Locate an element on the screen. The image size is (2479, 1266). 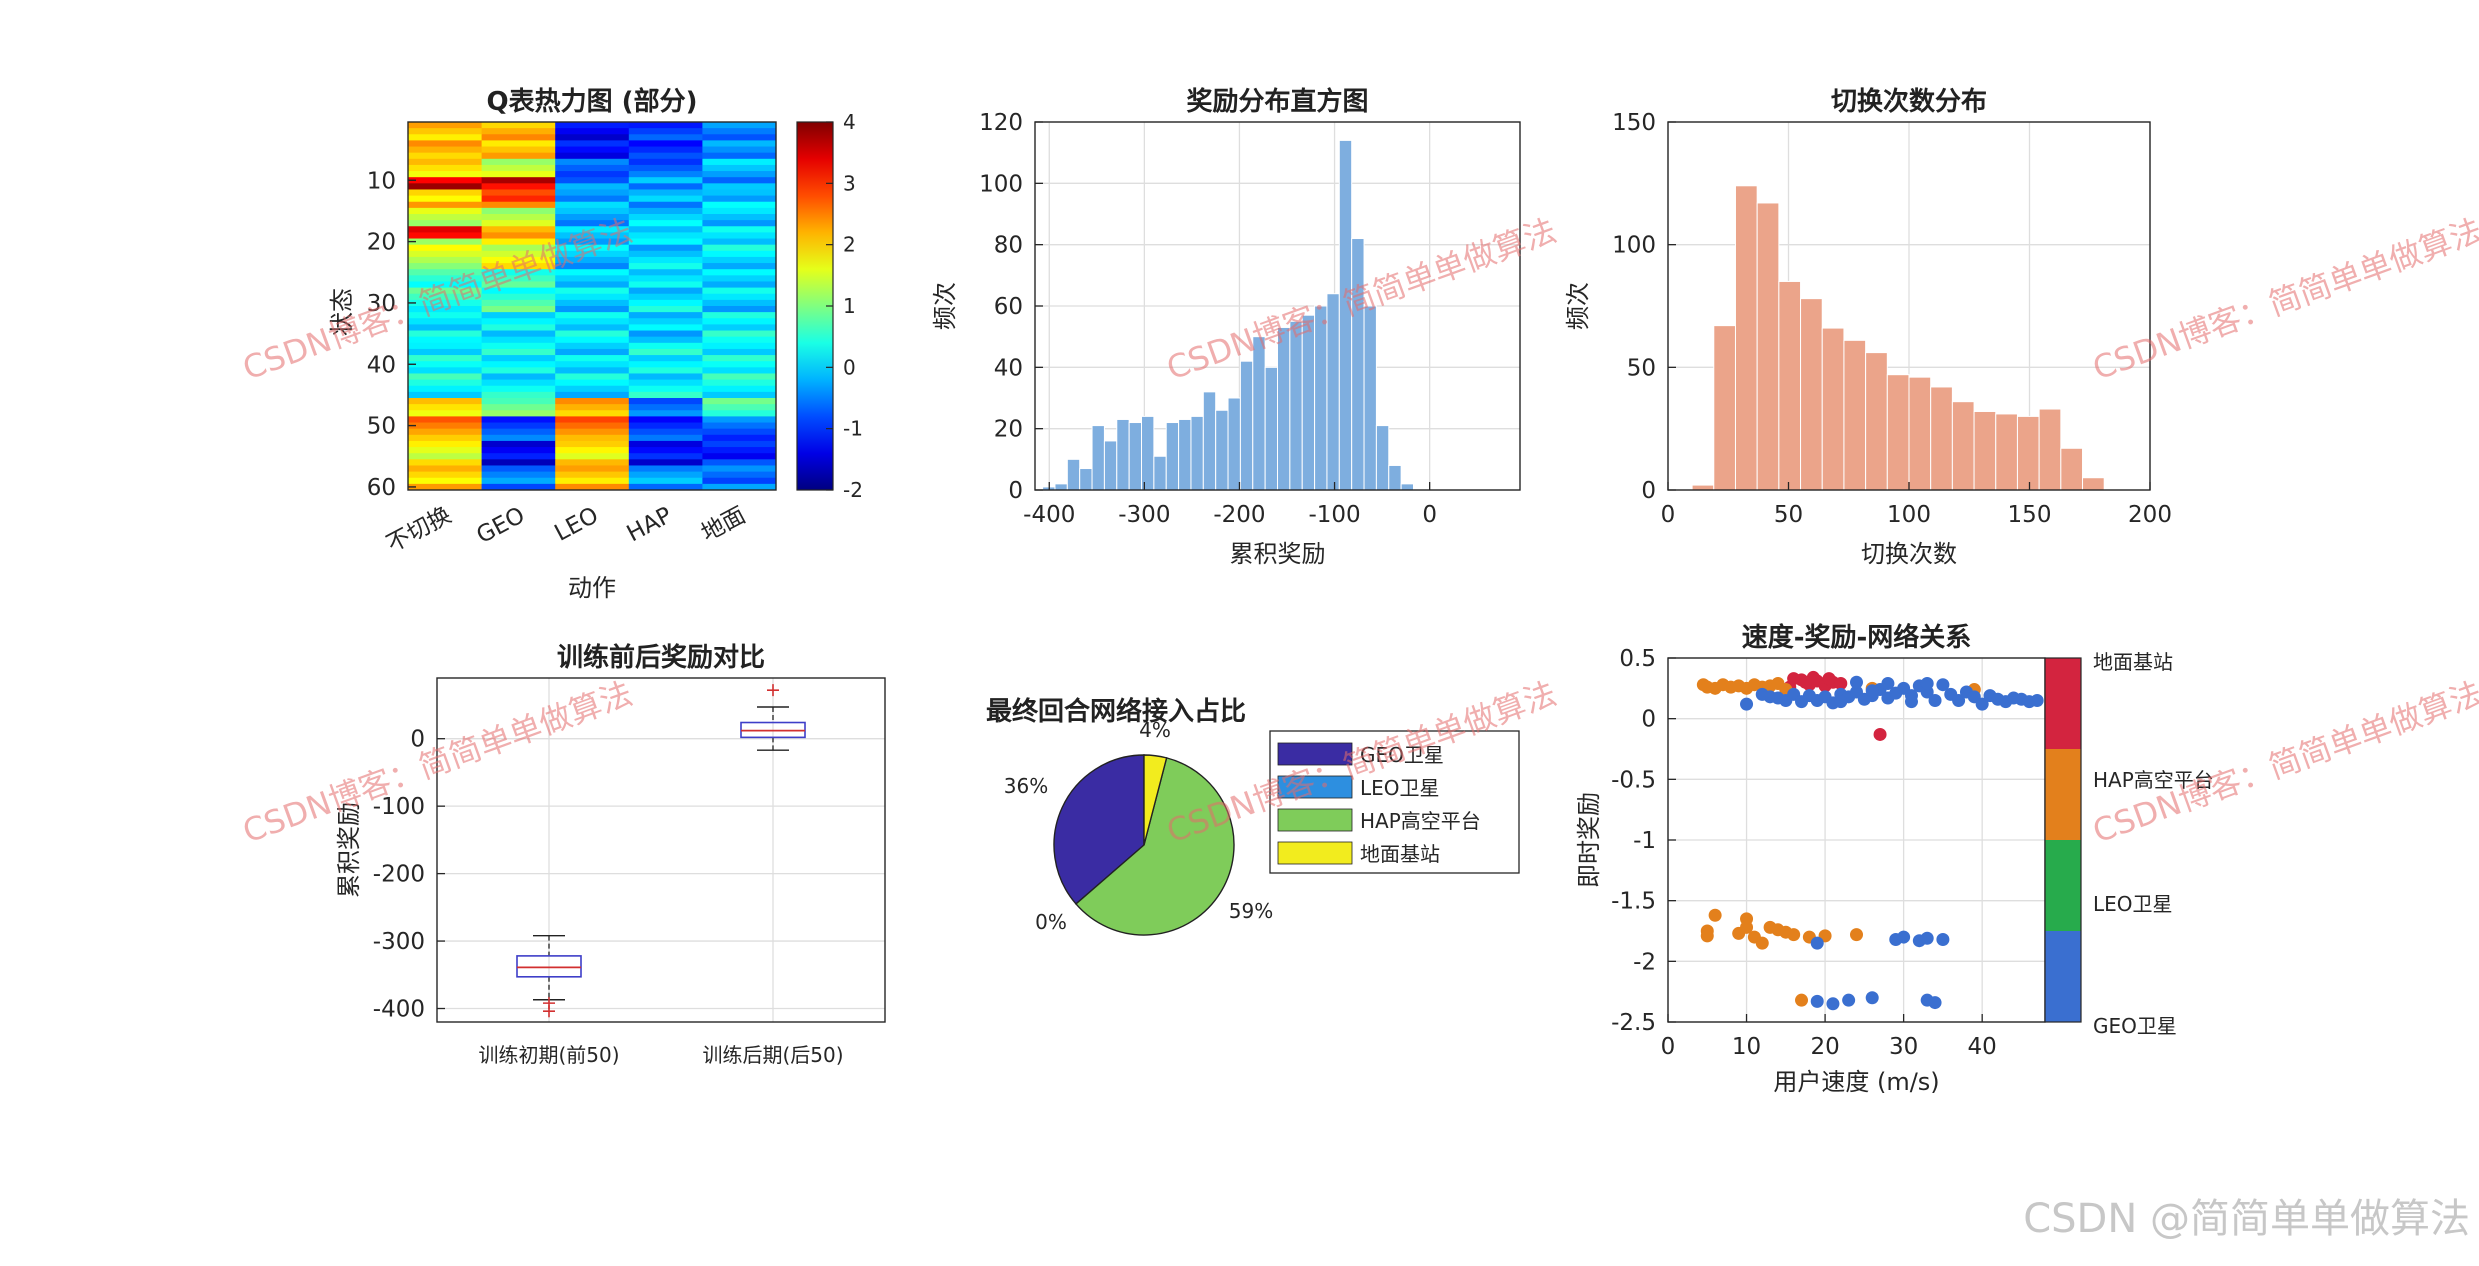
y-tick-label: 30 is located at coordinates (381, 304).